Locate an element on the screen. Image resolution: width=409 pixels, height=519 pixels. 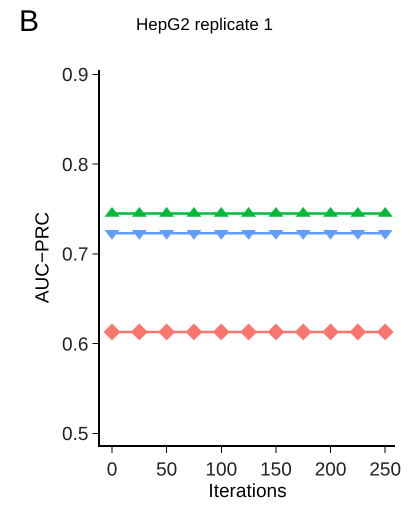
y-tick-label: 0.8 is located at coordinates (75, 165).